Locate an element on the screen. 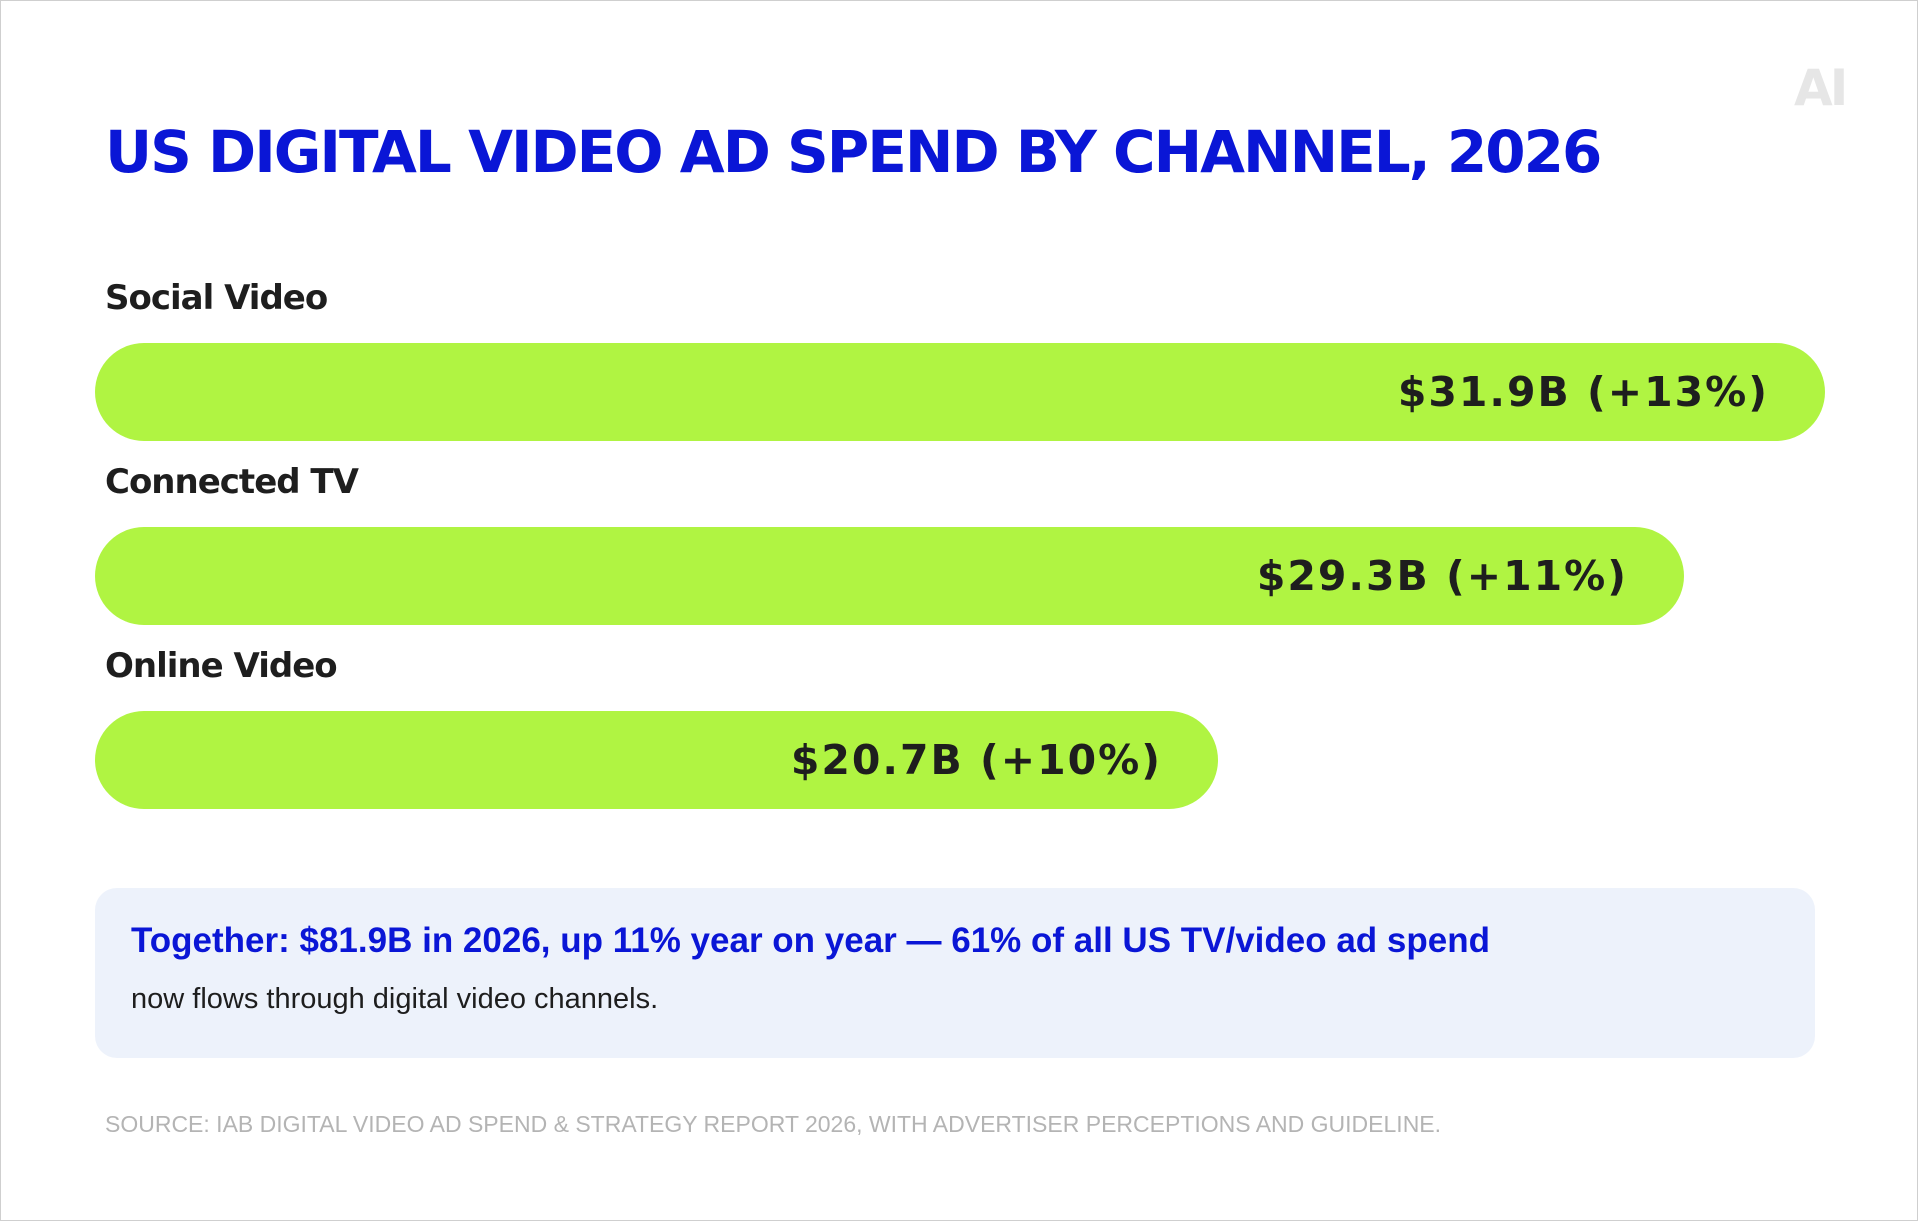  bar: $29.3B (+11%) is located at coordinates (889, 576).